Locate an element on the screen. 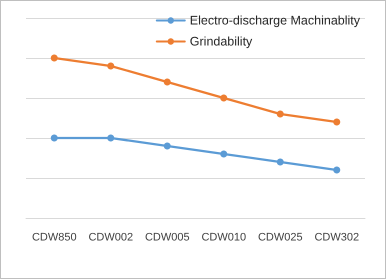  x-tick-label: CDW025 is located at coordinates (280, 238).